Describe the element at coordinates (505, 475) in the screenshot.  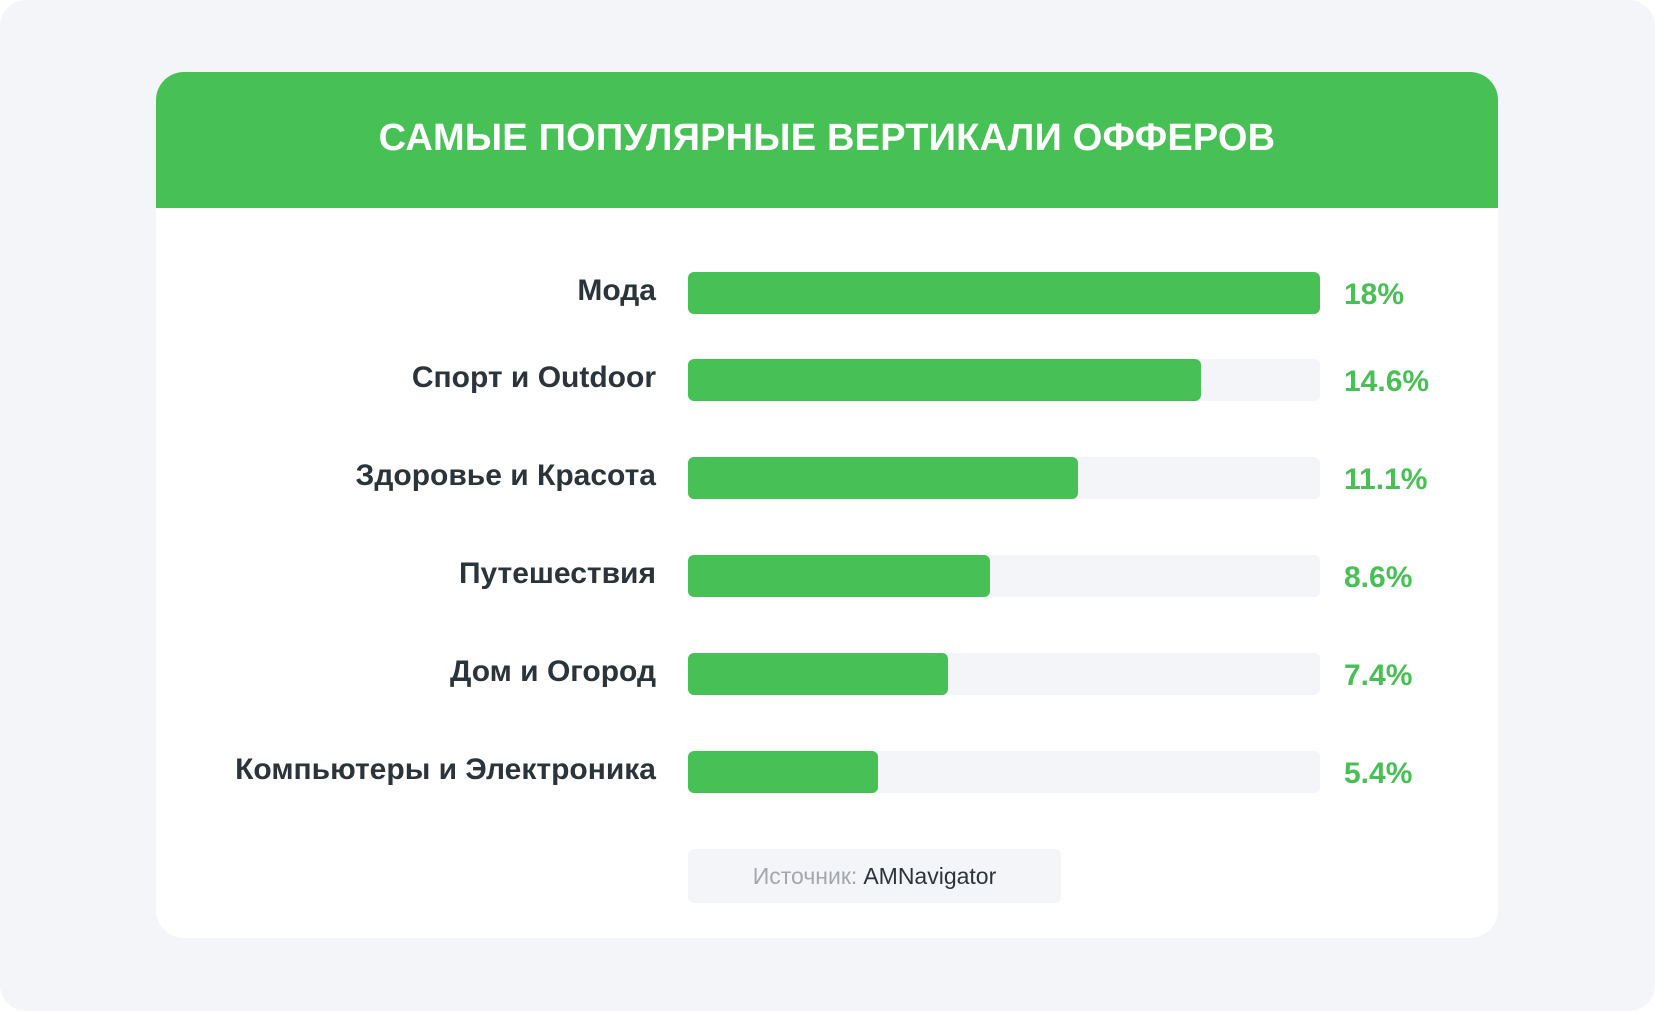
I see `category-label: Здоровье и Красота` at that location.